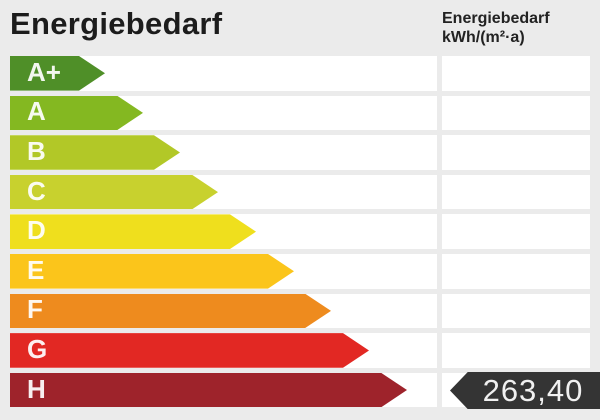  I want to click on scale-row-f: F, so click(300, 311).